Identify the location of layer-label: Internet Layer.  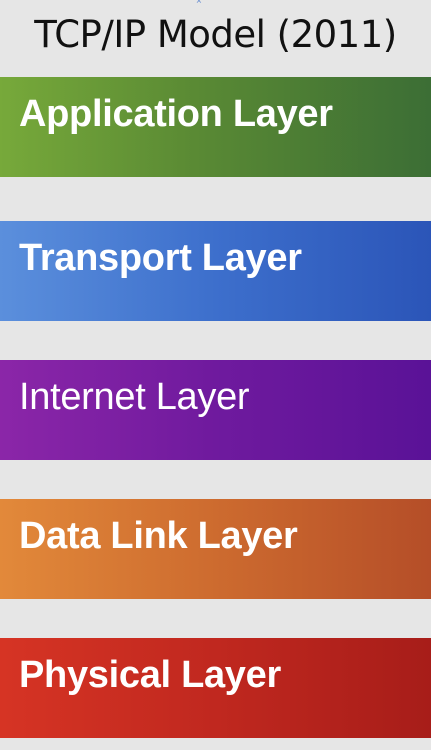
(134, 397).